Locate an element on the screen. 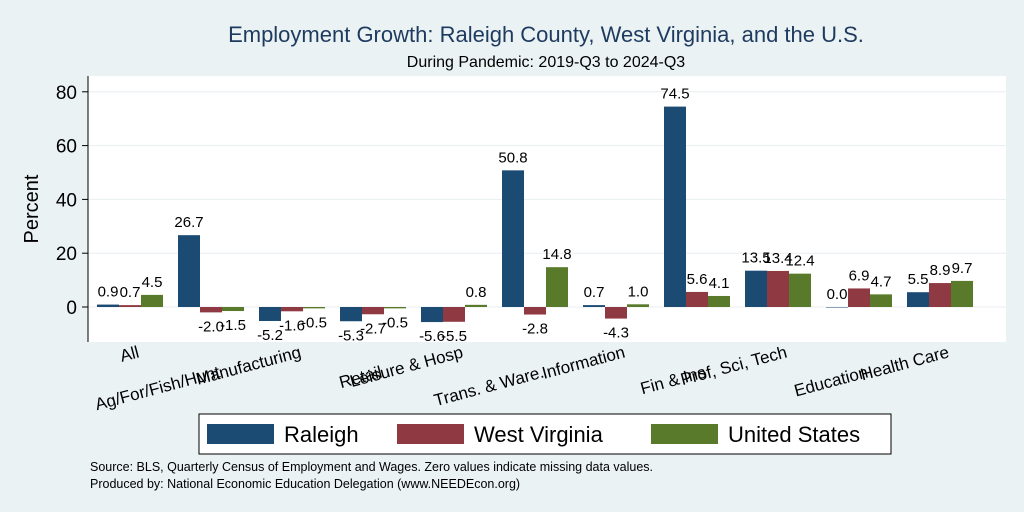 This screenshot has height=512, width=1024. data-label: 12.4 is located at coordinates (799, 261).